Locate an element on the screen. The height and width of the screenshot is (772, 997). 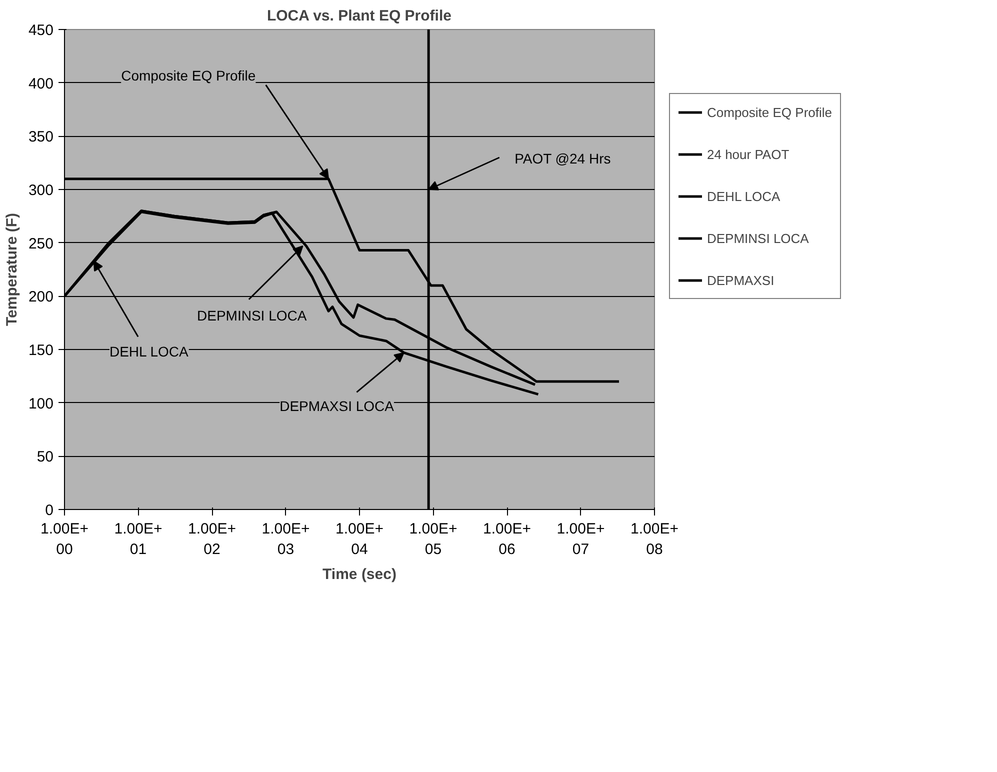
annotation: PAOT @24 Hrs is located at coordinates (562, 158).